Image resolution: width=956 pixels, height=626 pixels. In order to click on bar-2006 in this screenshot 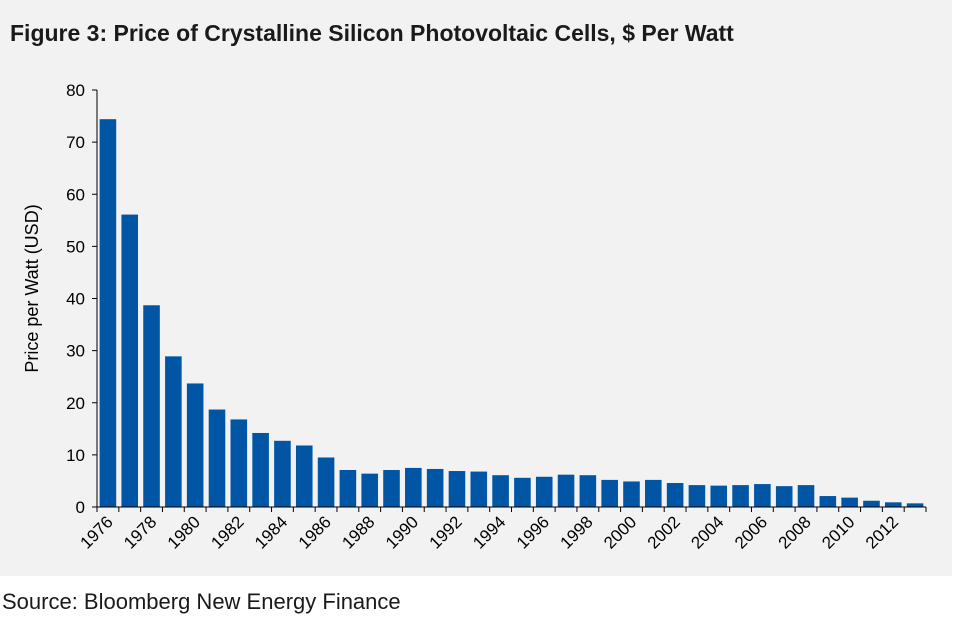, I will do `click(762, 495)`.